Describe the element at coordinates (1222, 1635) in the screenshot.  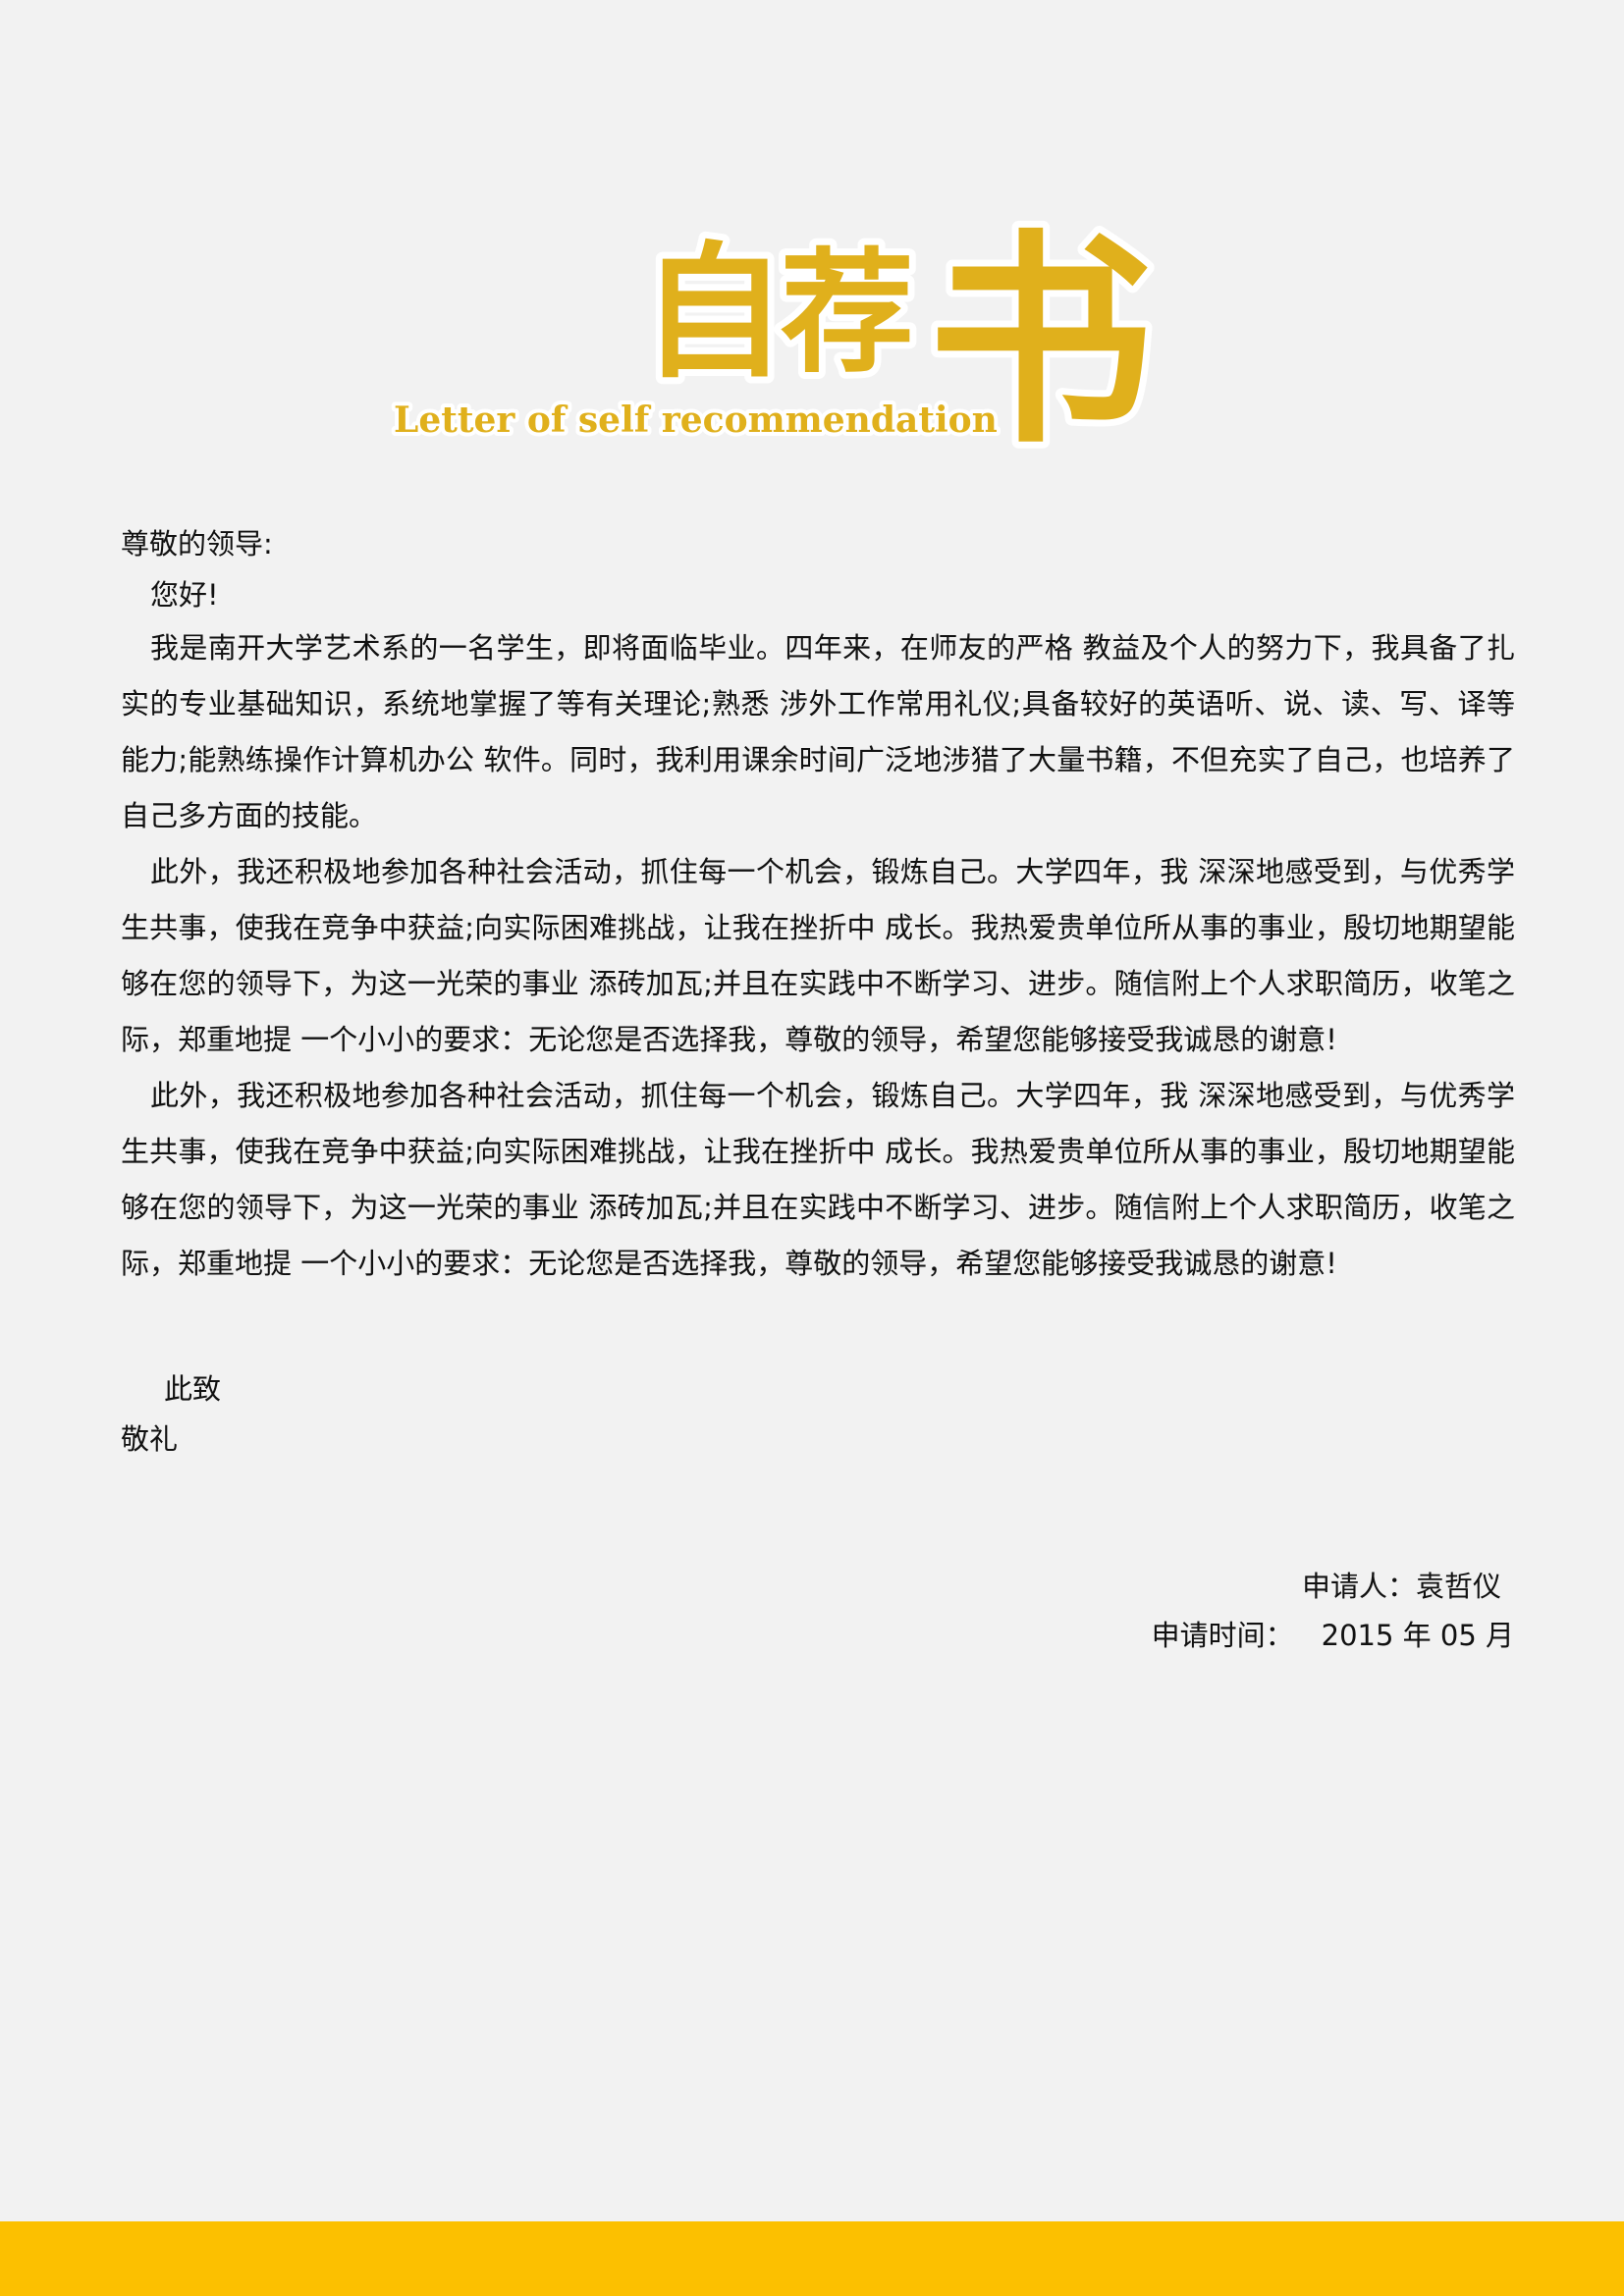
I see `date-label: 申请时间：` at that location.